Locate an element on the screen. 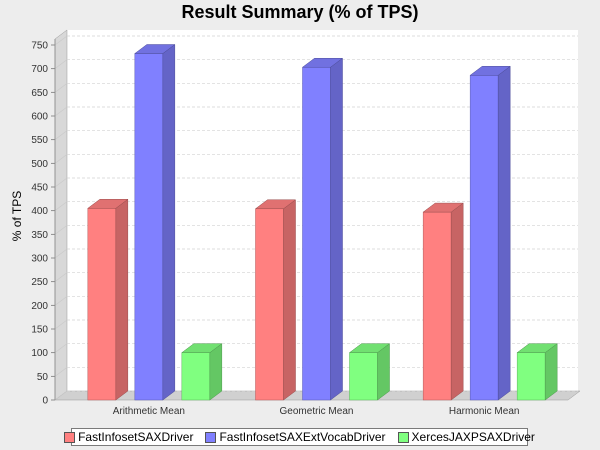 The height and width of the screenshot is (450, 600). y-tick-label: 700 is located at coordinates (39, 69).